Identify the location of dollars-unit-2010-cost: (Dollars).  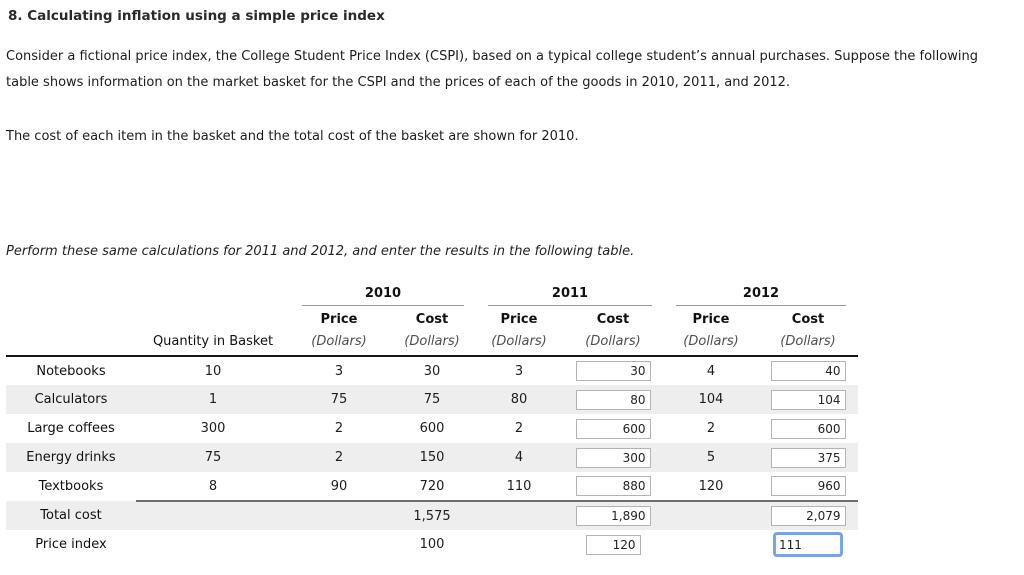
(432, 343).